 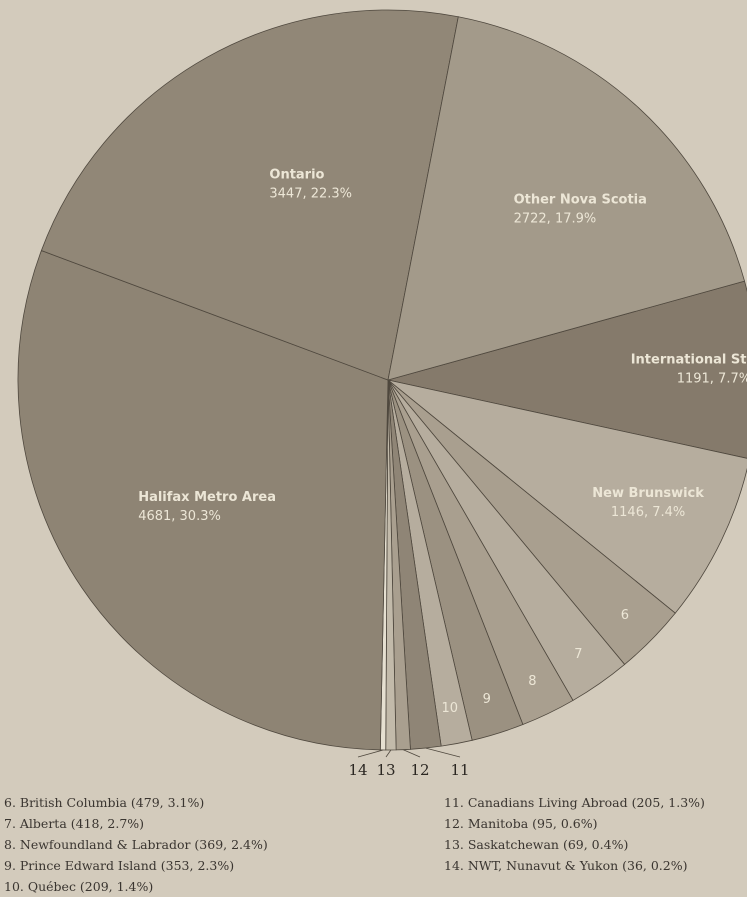 I want to click on leader-line-mb, so click(x=412, y=753).